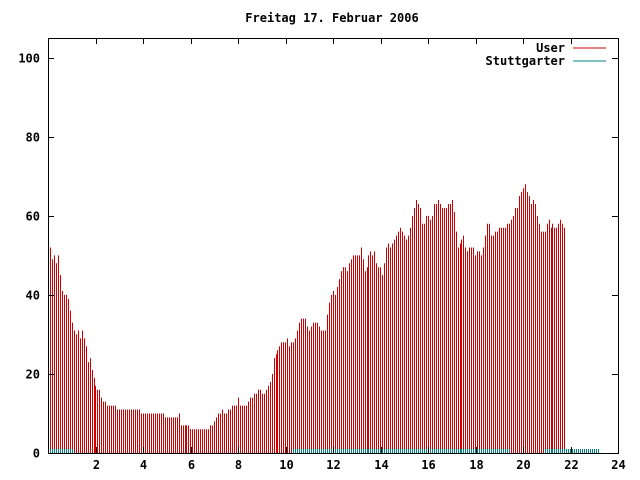  I want to click on x-tick-label: 2, so click(96, 465).